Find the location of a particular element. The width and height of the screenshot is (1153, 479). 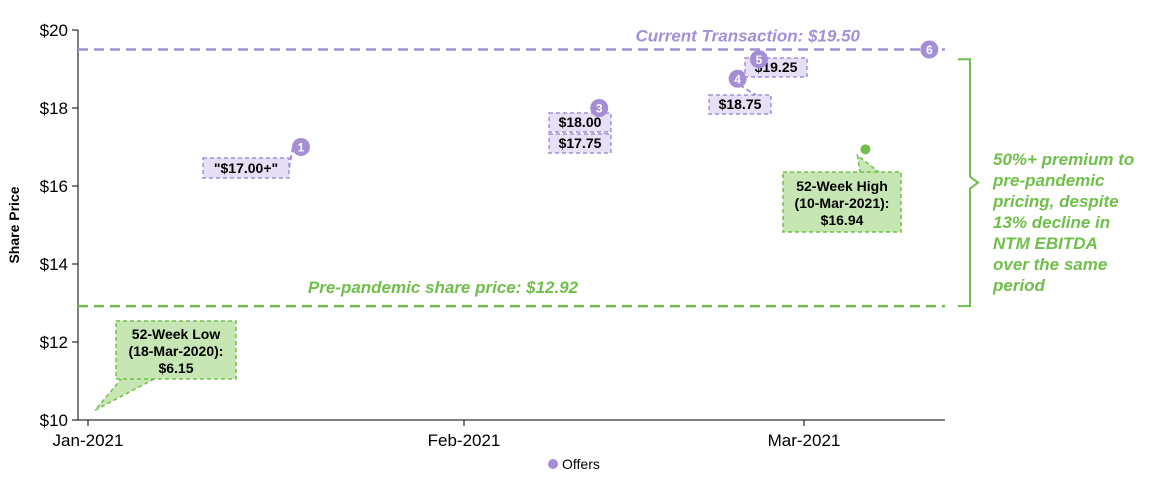

x-ticks: Jan-2021 Feb-2021 Mar-2021 is located at coordinates (447, 435).